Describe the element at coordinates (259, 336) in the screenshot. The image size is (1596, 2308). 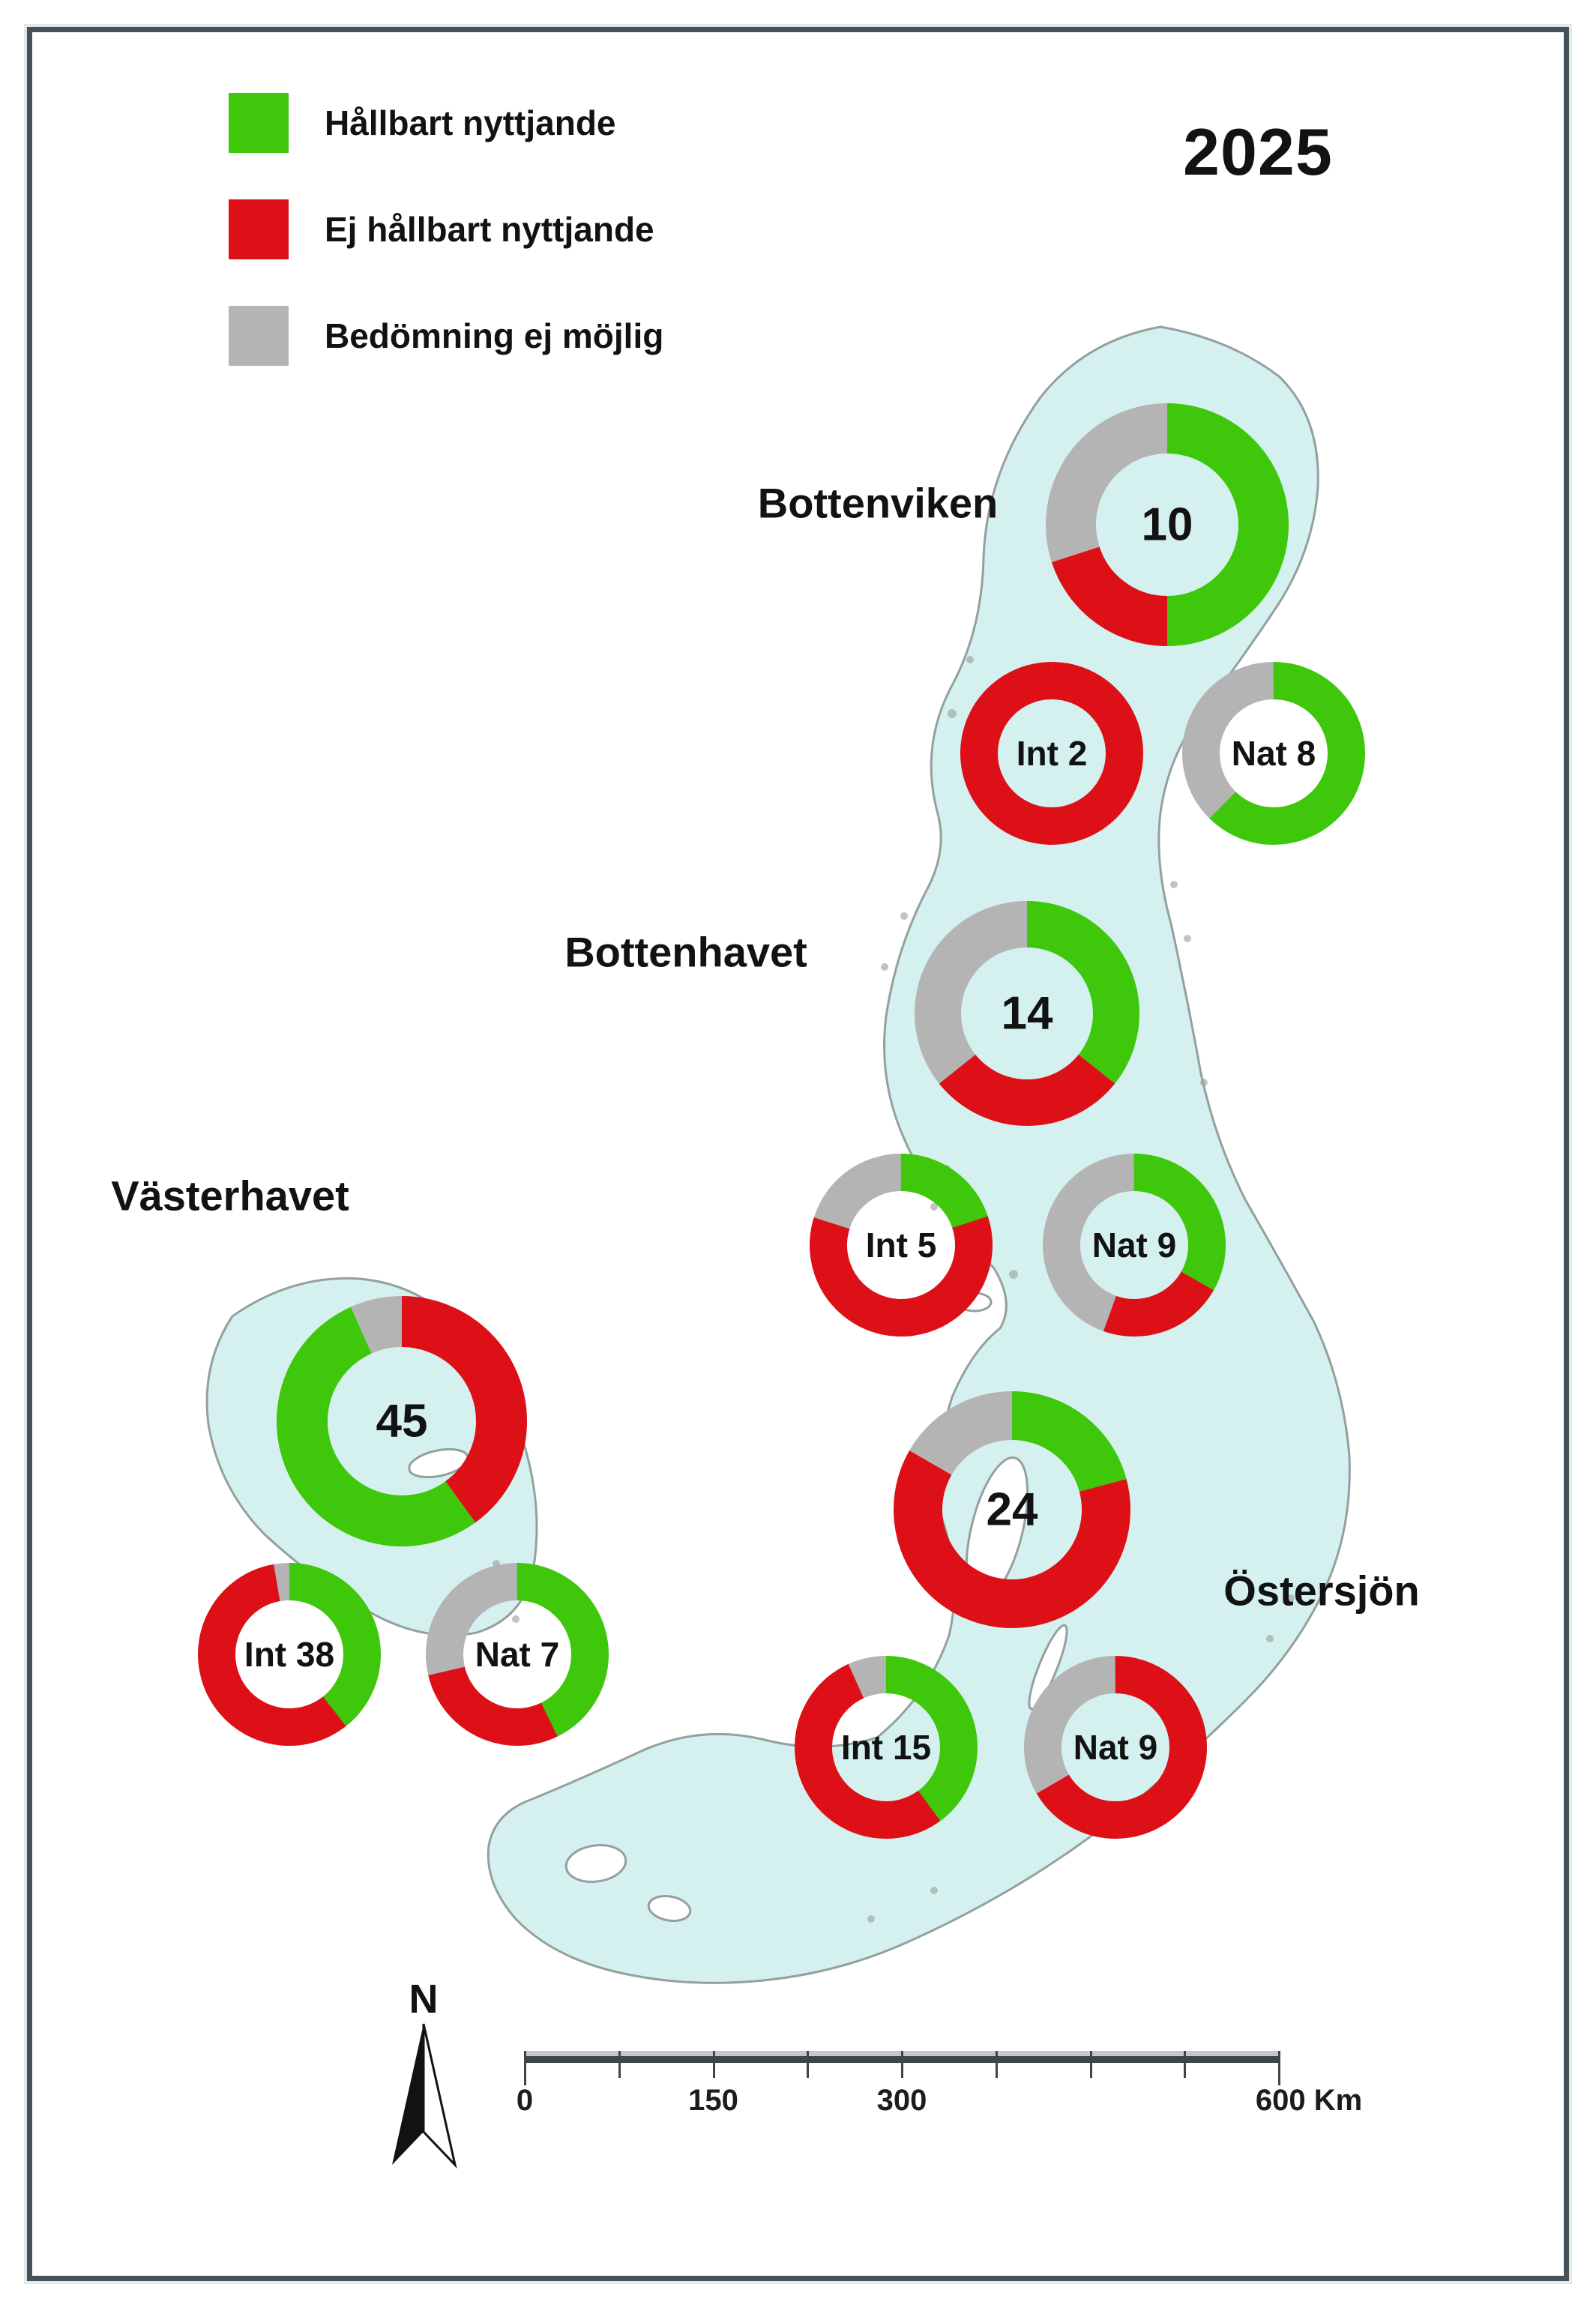
I see `legend-swatch-gray` at that location.